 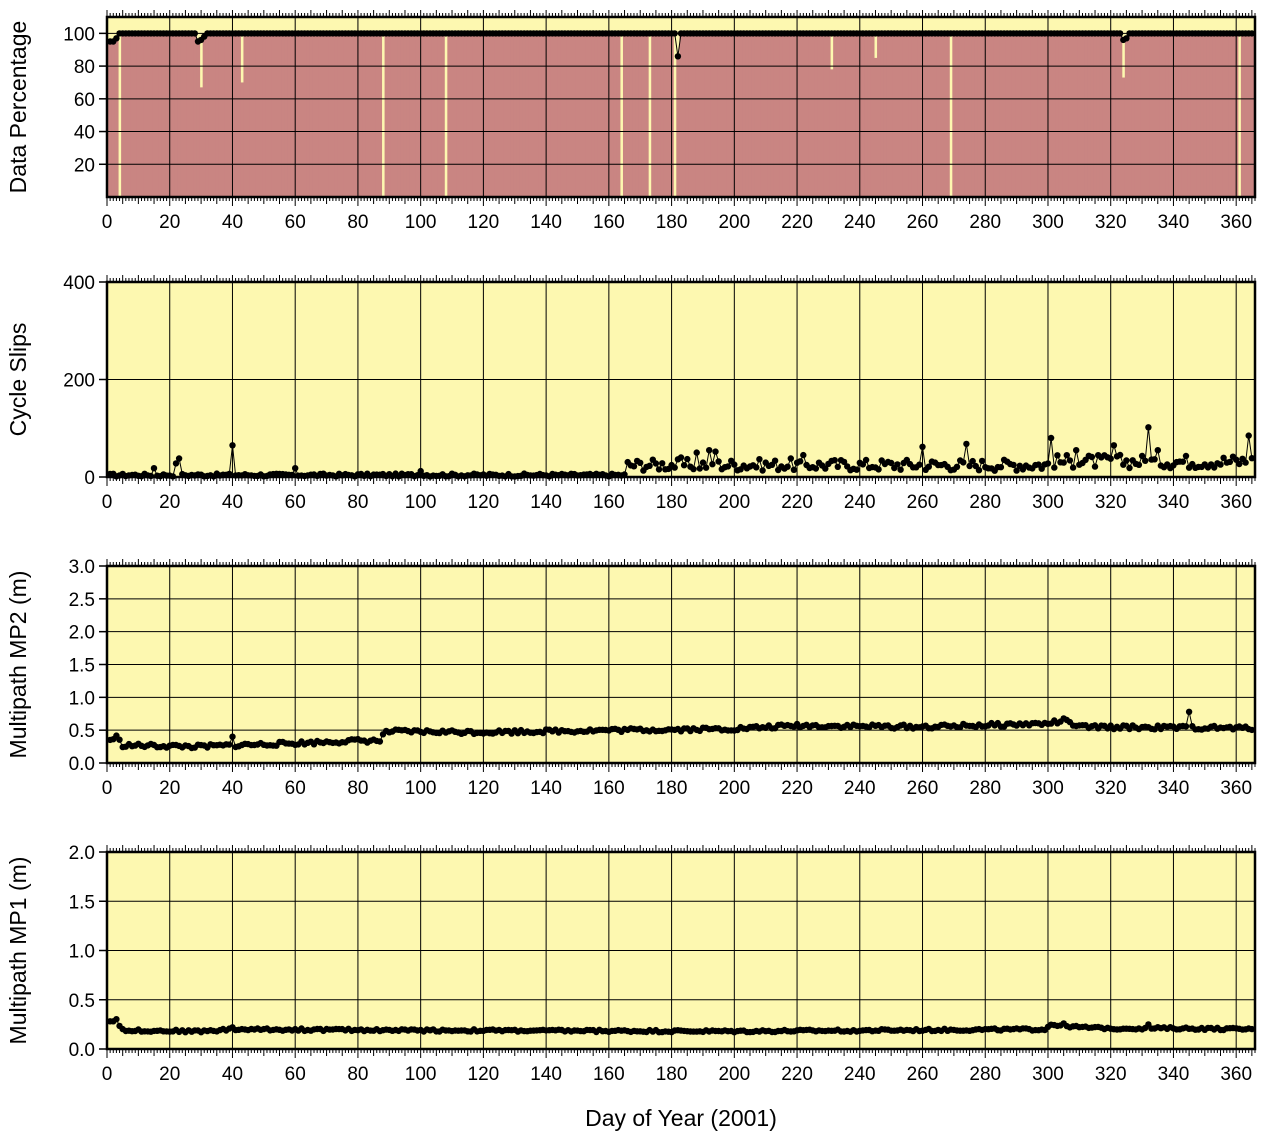 I want to click on y-tick-label: 1.5, so click(x=82, y=666).